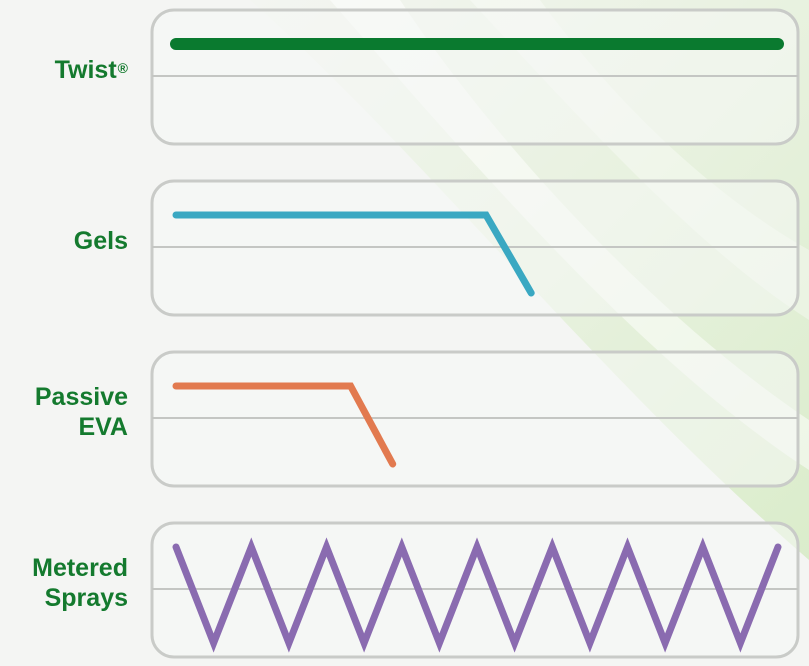 The height and width of the screenshot is (666, 809). Describe the element at coordinates (103, 427) in the screenshot. I see `series-label-line: EVA` at that location.